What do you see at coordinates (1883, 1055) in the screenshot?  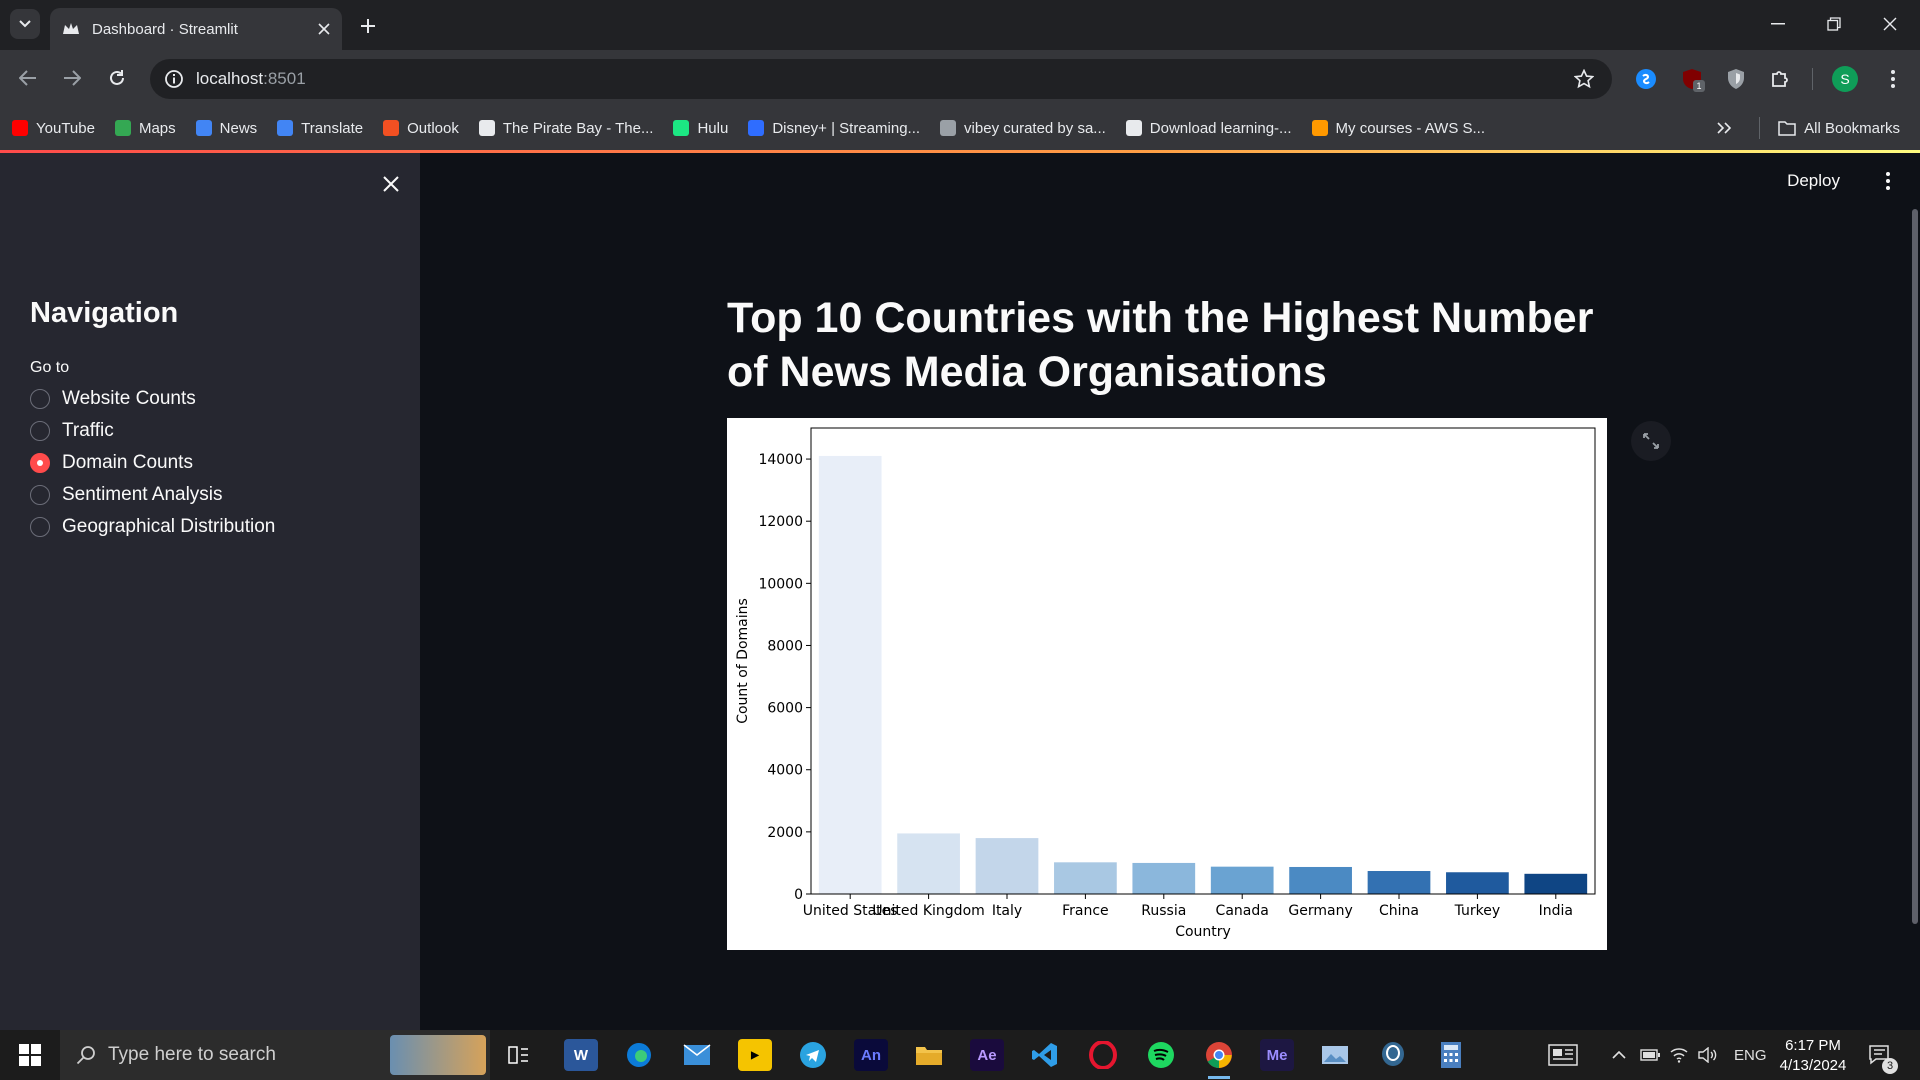 I see `notification-center-button: 3` at bounding box center [1883, 1055].